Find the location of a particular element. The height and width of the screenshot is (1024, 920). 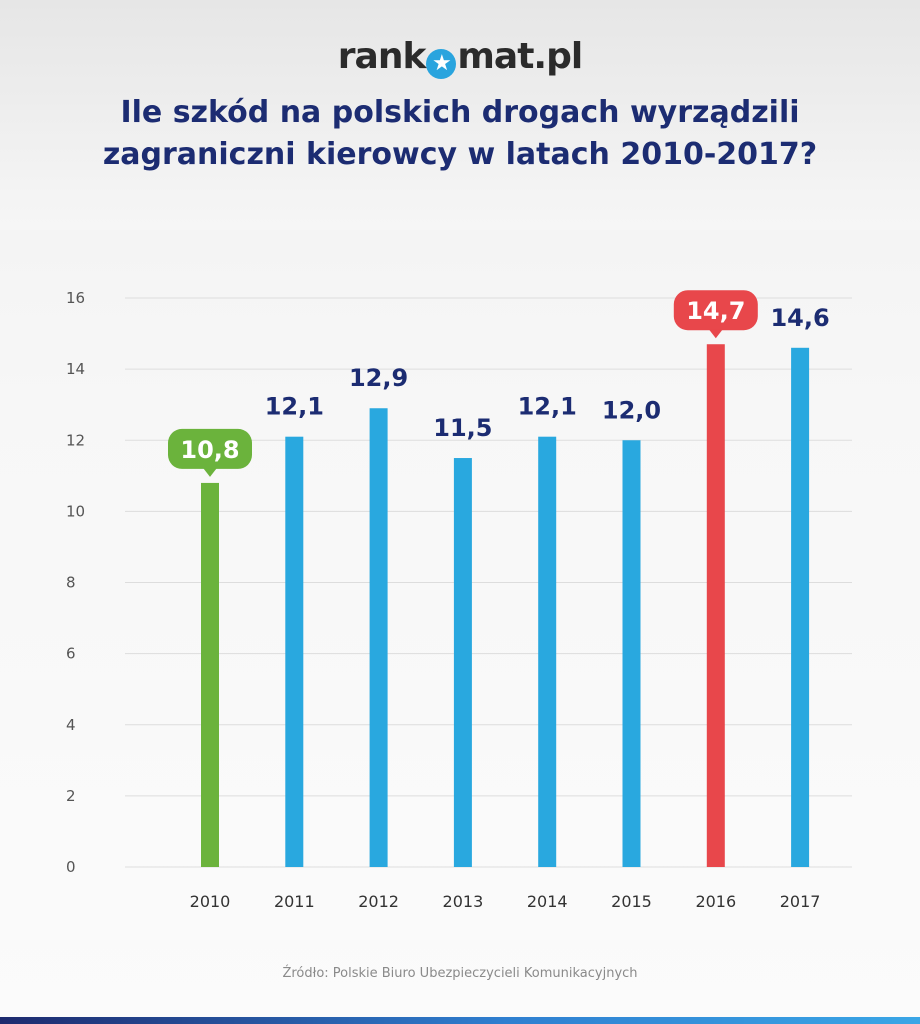

x-tick-label: 2015 is located at coordinates (631, 901).